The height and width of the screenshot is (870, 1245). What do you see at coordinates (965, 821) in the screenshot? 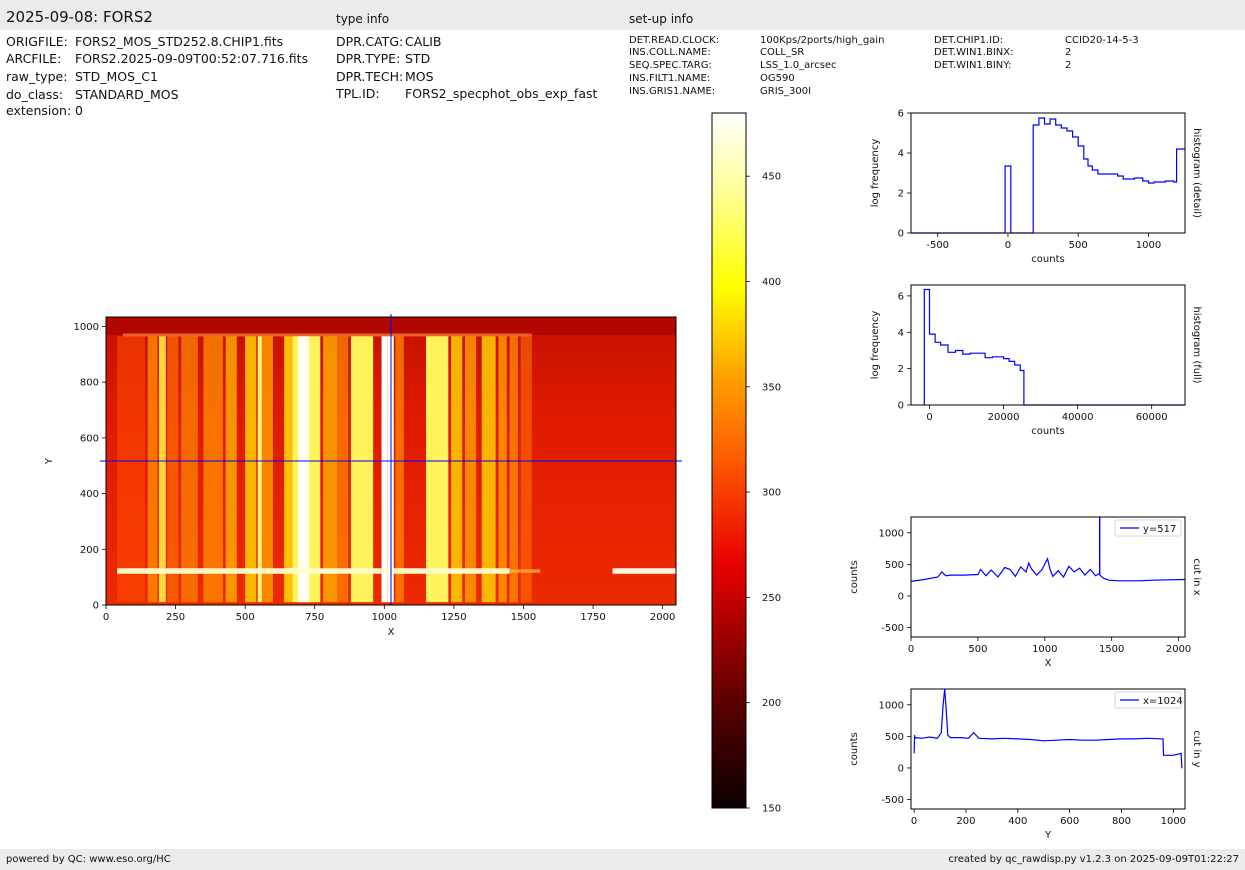
I see `x-tick-label: 200` at bounding box center [965, 821].